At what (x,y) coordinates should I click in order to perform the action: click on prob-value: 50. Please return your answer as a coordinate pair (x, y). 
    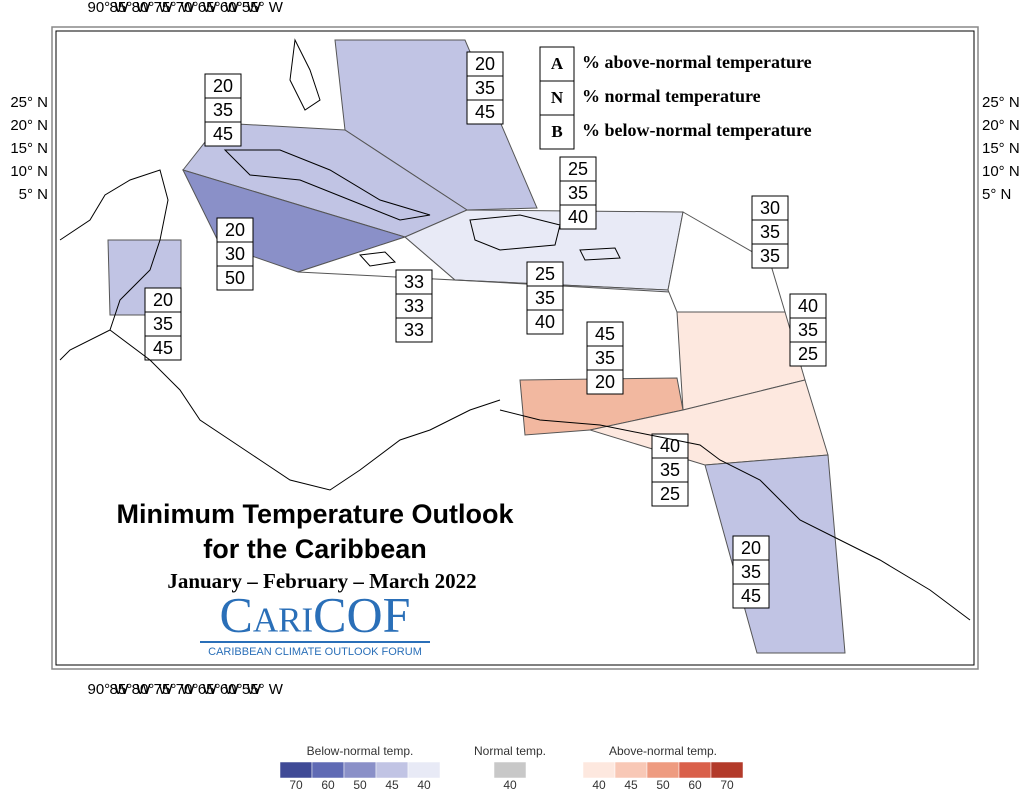
    Looking at the image, I should click on (235, 278).